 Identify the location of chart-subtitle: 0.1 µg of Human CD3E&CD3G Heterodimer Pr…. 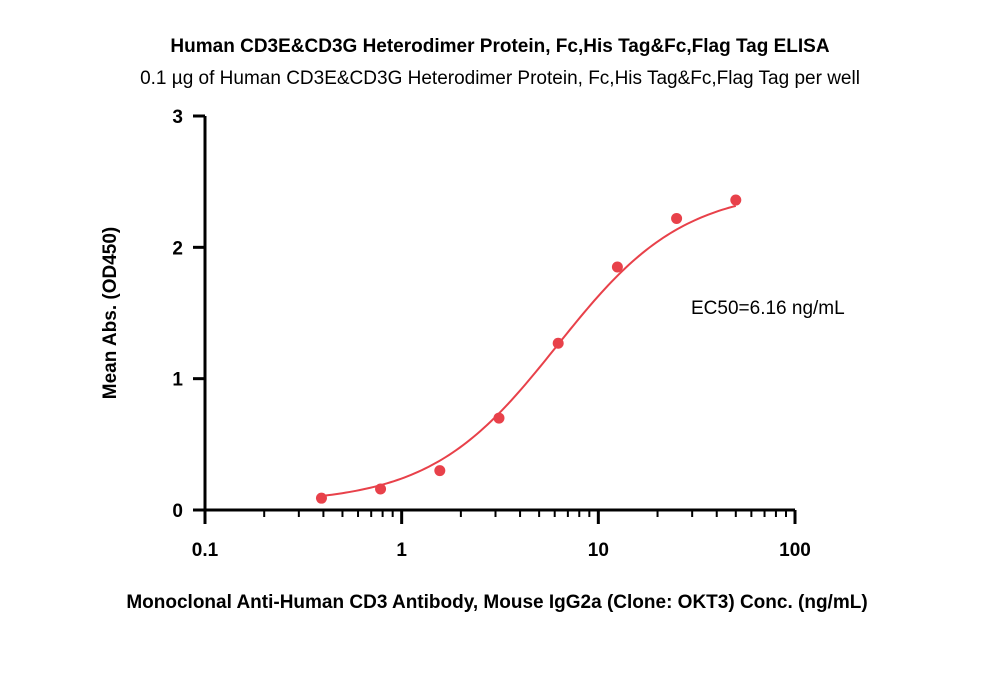
(500, 78).